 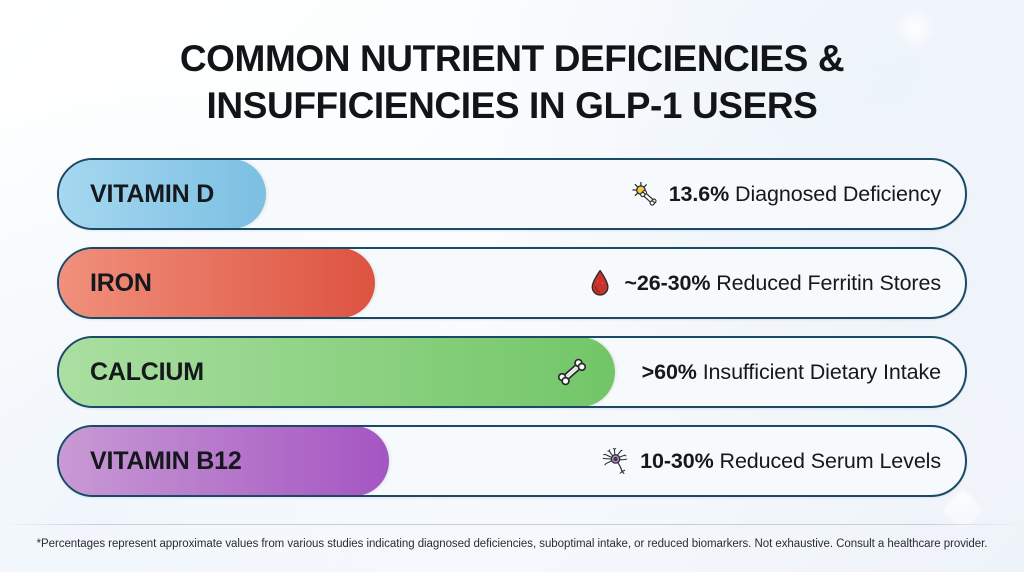 I want to click on nutrient-stat-text: ~26-30% Reduced Ferritin Stores, so click(x=782, y=283).